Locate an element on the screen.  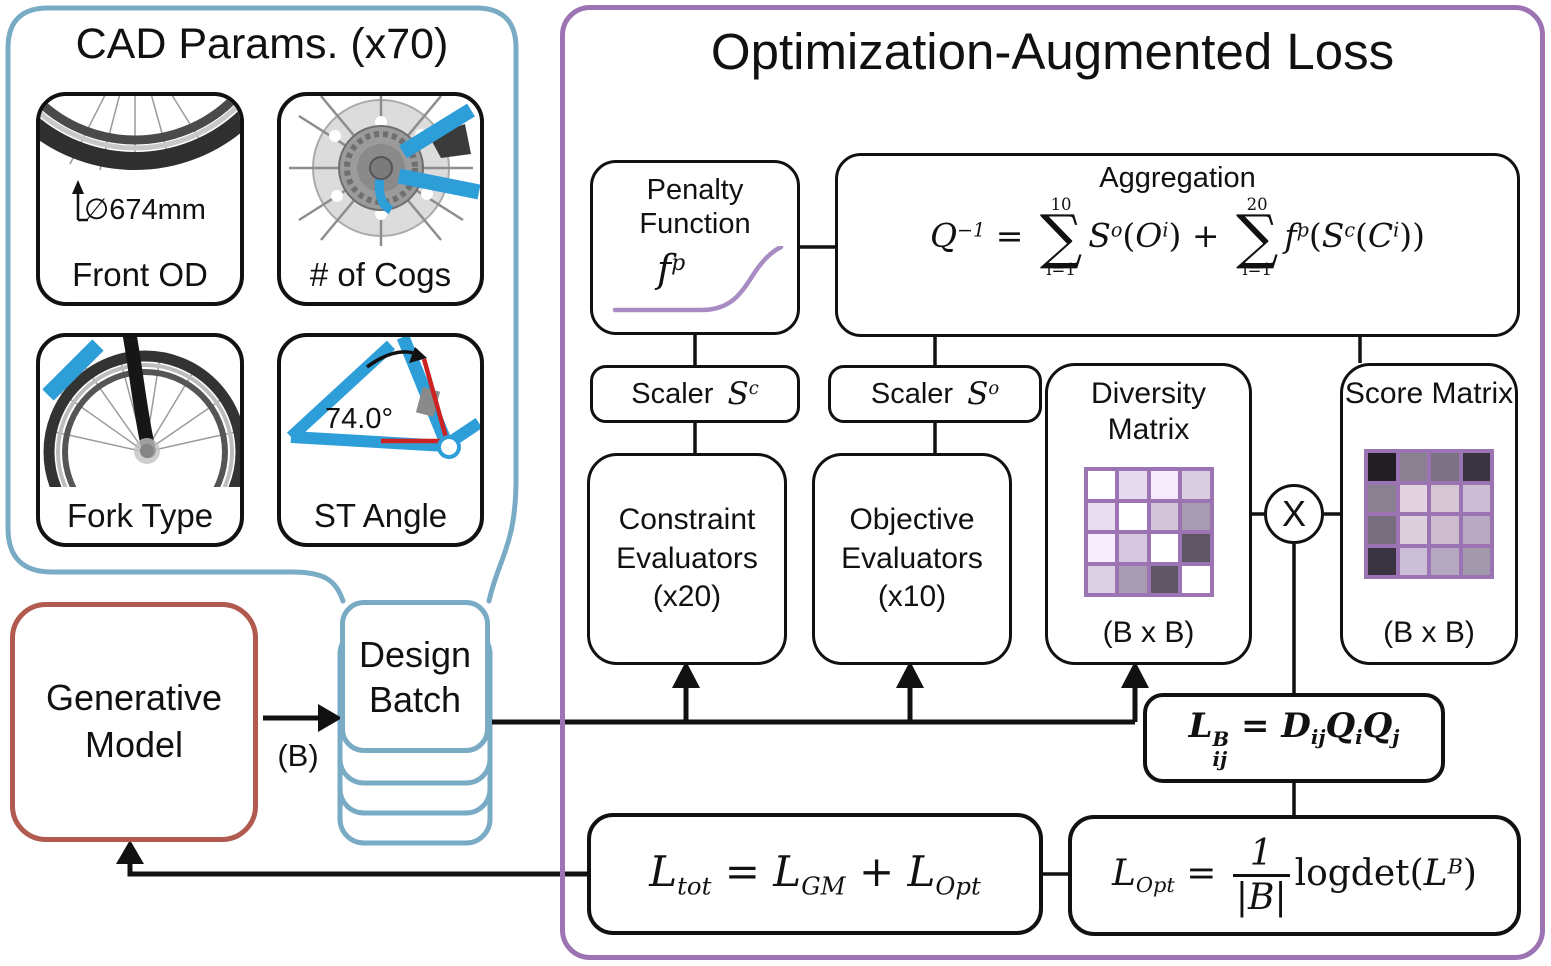
penalty-curve-icon is located at coordinates (698, 279).